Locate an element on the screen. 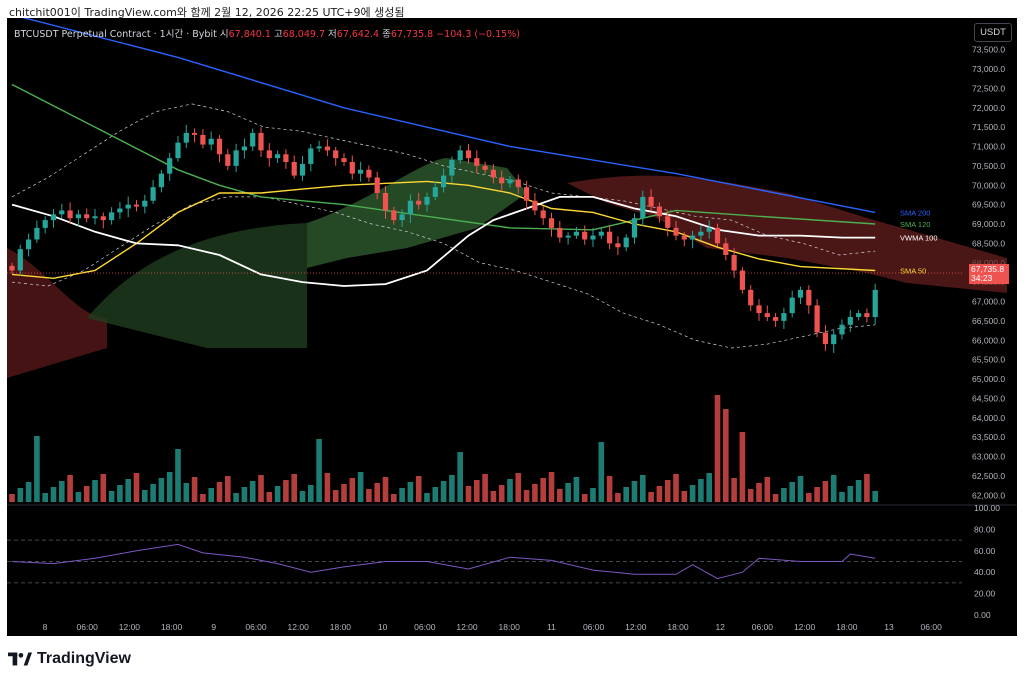  ichimoku-cloud-red is located at coordinates (57, 313).